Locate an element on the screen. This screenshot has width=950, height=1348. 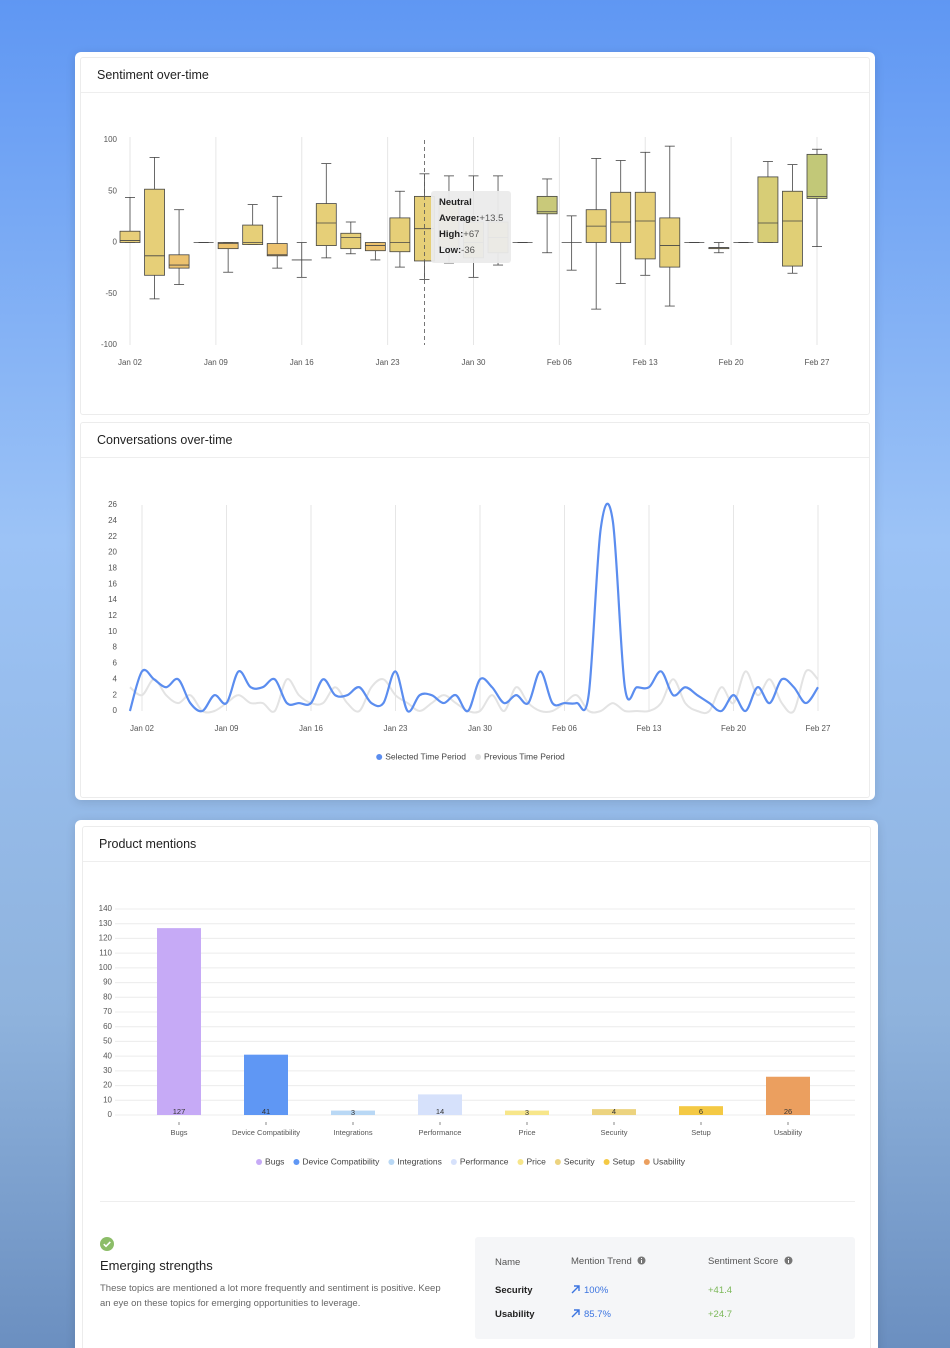
y-tick-label: 6 is located at coordinates (115, 663).